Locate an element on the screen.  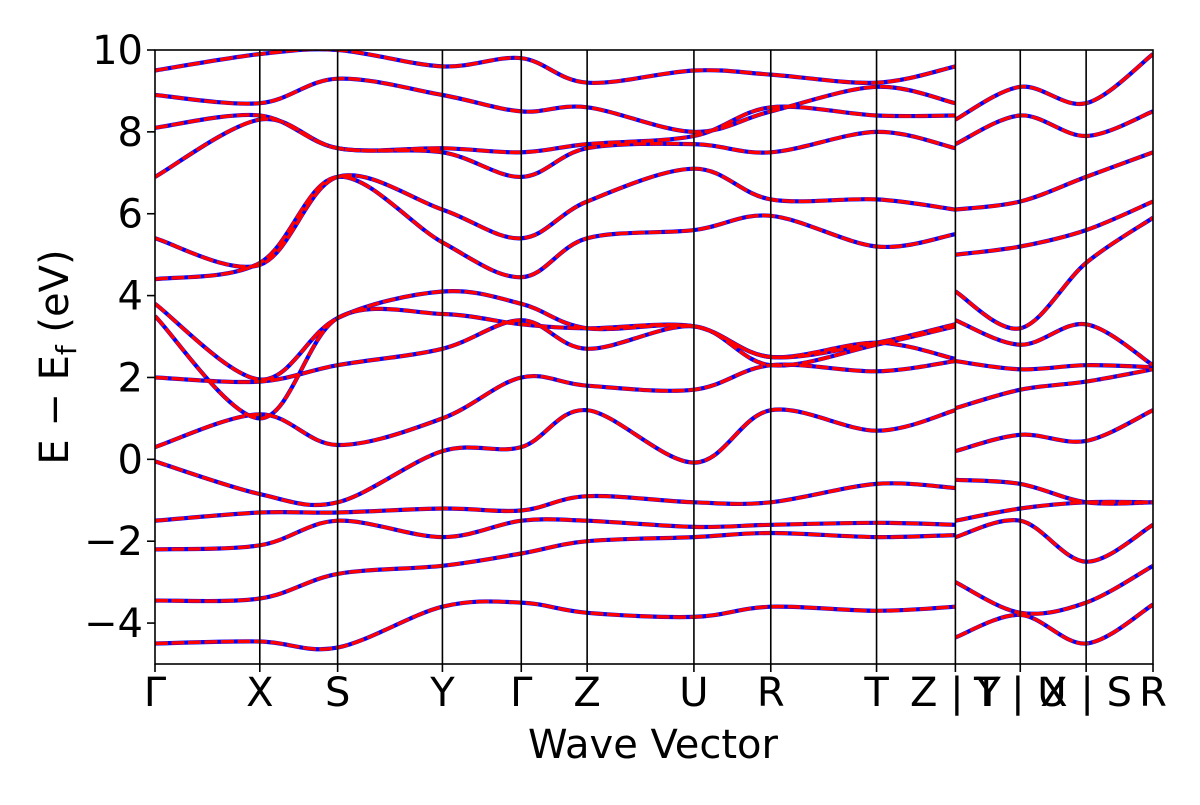
y-tick-label: 2 is located at coordinates (130, 378).